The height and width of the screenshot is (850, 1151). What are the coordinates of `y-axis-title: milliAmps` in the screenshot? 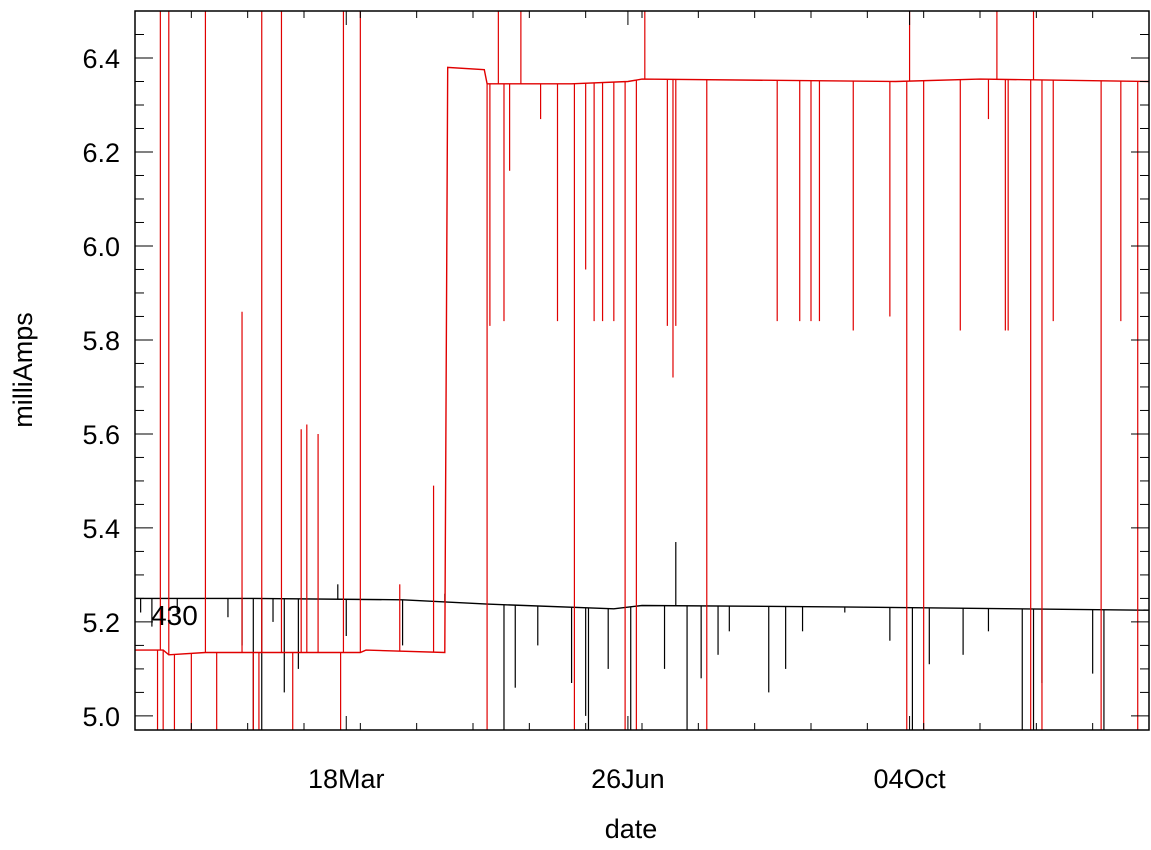 It's located at (23, 370).